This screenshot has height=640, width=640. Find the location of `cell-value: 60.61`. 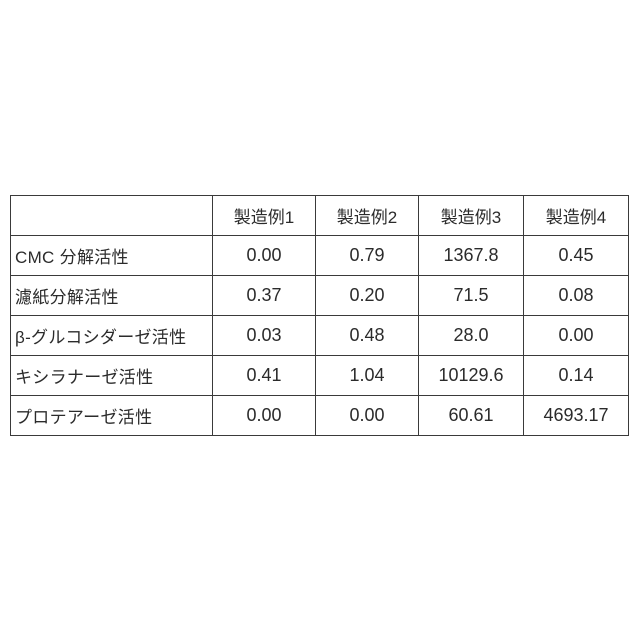

cell-value: 60.61 is located at coordinates (471, 415).